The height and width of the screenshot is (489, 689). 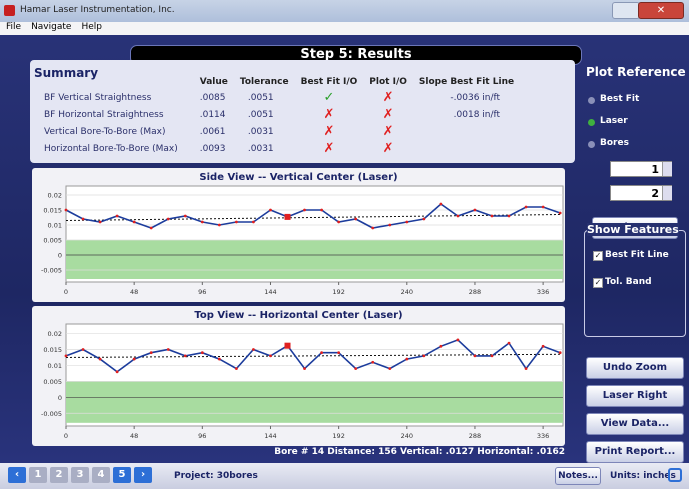 I want to click on plot-status: ✗, so click(x=388, y=114).